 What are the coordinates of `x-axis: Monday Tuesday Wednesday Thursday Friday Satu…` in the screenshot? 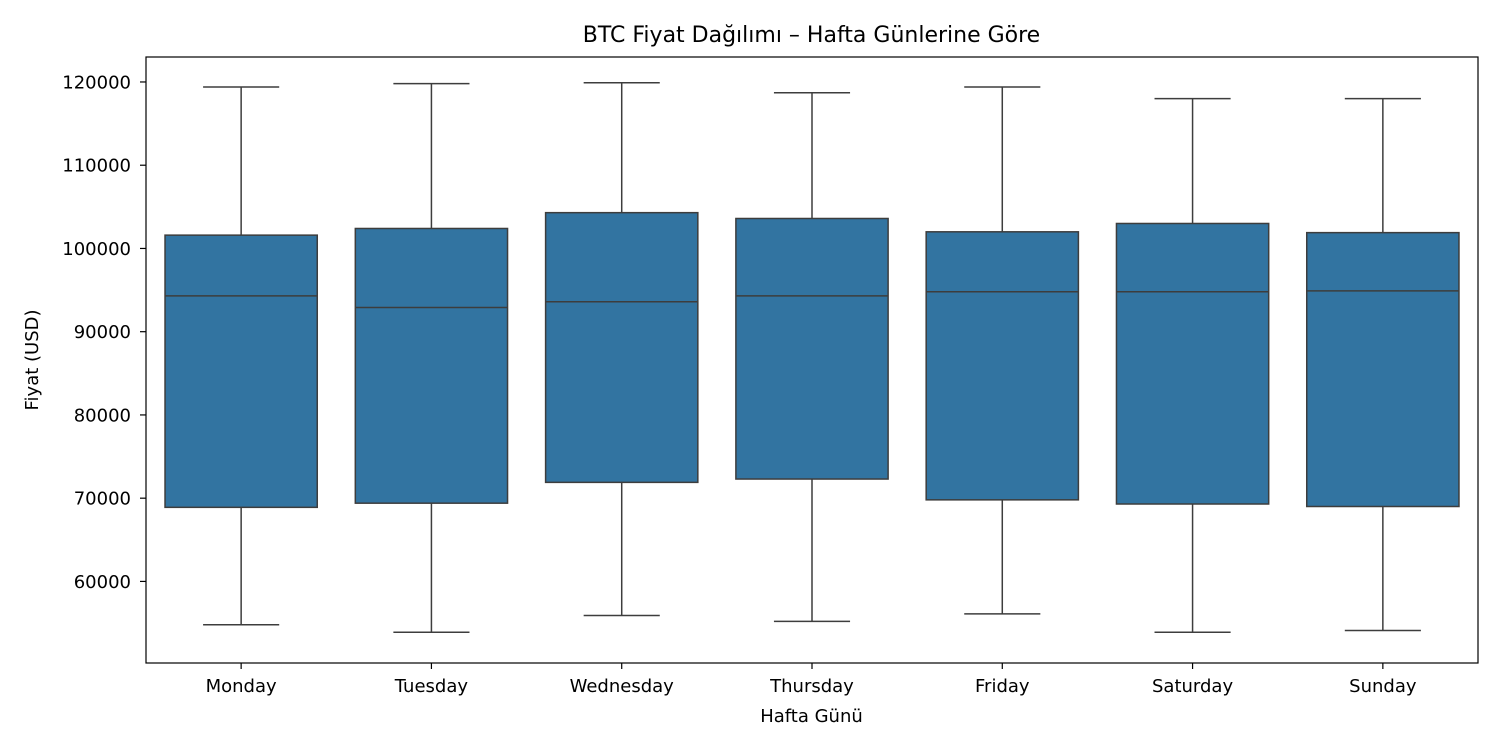 It's located at (811, 680).